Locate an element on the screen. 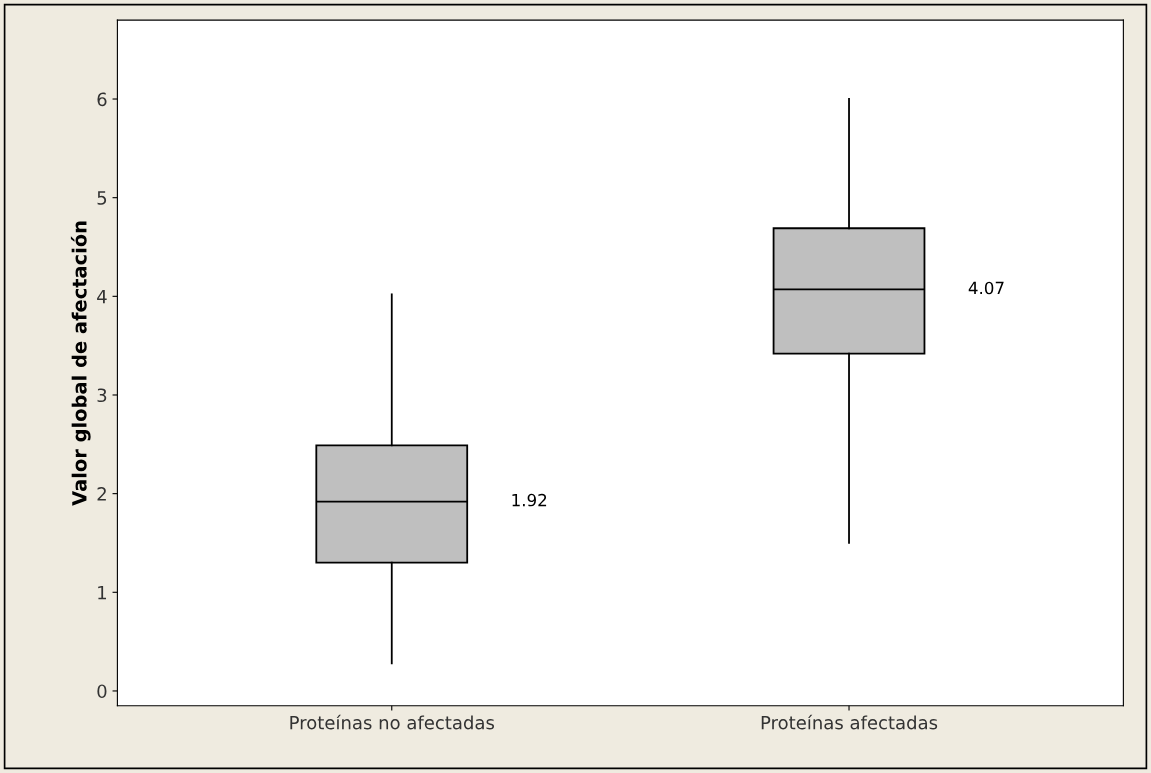 Image resolution: width=1151 pixels, height=773 pixels. annotation: 4.07 is located at coordinates (986, 288).